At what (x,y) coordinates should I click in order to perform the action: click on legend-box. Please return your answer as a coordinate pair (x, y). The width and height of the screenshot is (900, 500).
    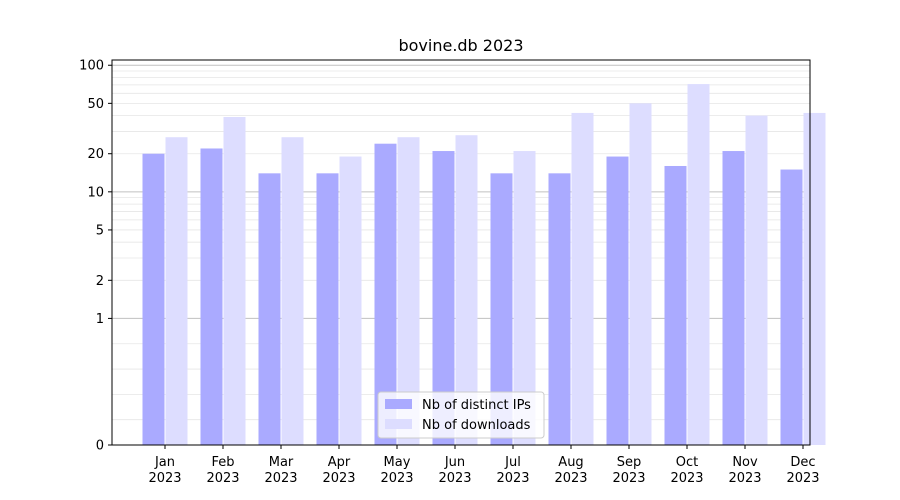
    Looking at the image, I should click on (461, 415).